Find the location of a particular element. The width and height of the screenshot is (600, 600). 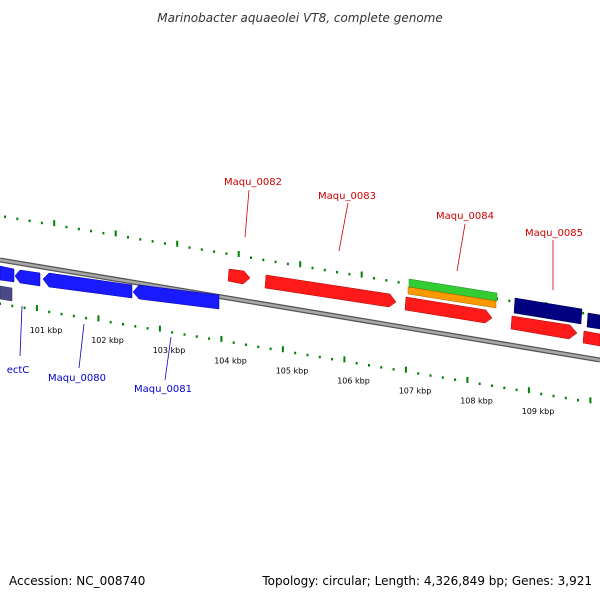

reverse-strand-genes is located at coordinates (110, 287).